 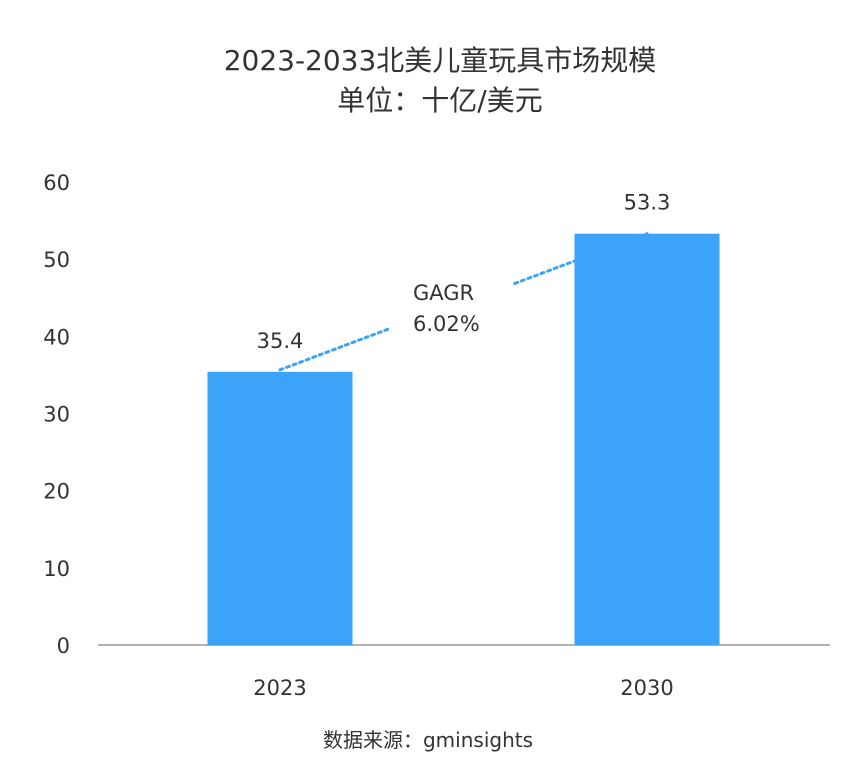 What do you see at coordinates (647, 203) in the screenshot?
I see `data-label: 53.3` at bounding box center [647, 203].